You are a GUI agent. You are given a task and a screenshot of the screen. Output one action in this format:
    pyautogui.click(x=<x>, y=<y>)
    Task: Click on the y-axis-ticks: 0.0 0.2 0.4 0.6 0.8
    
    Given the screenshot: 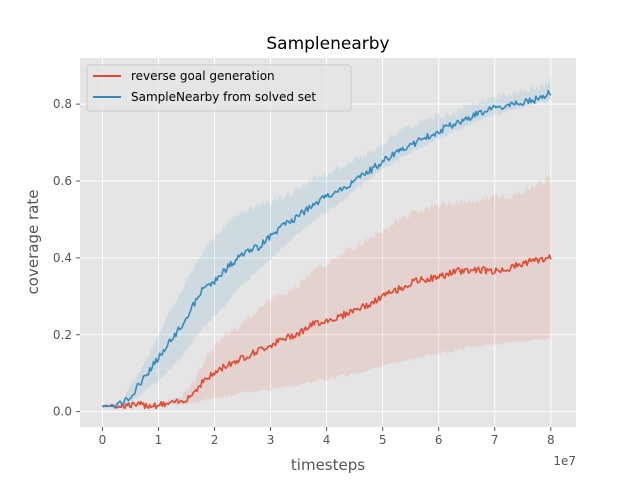 What is the action you would take?
    pyautogui.click(x=66, y=258)
    